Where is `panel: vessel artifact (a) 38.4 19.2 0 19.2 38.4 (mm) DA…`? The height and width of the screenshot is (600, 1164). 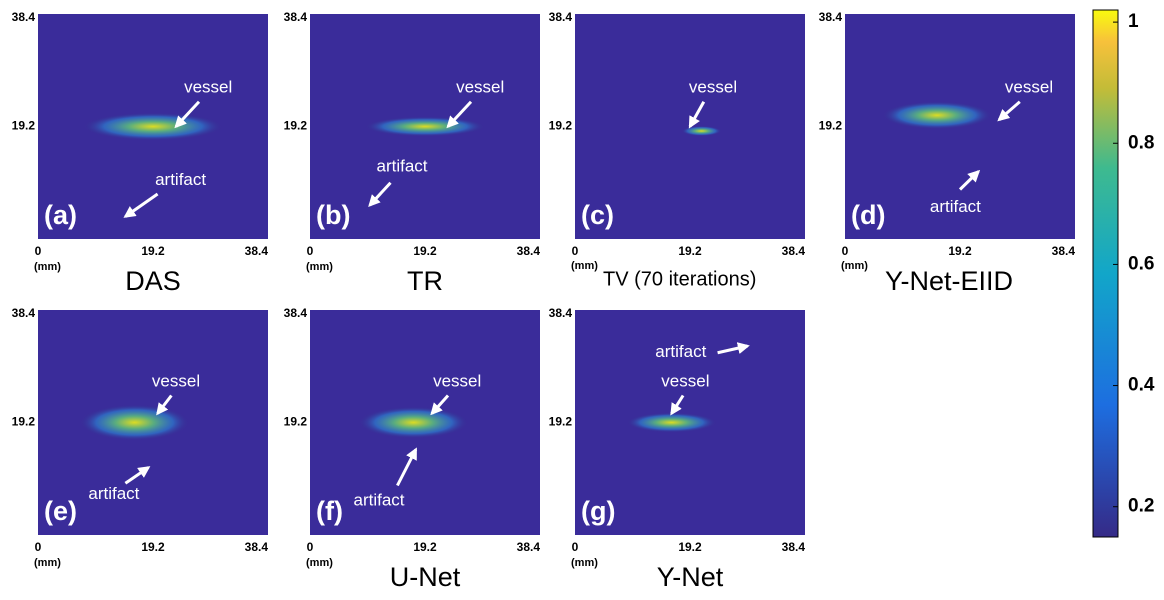
panel: vessel artifact (a) 38.4 19.2 0 19.2 38.4 (mm) DA… is located at coordinates (140, 153).